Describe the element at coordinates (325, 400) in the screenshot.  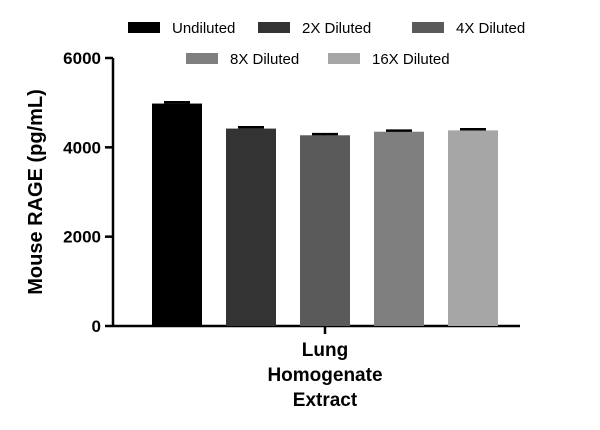
I see `category-label-line: Extract` at that location.